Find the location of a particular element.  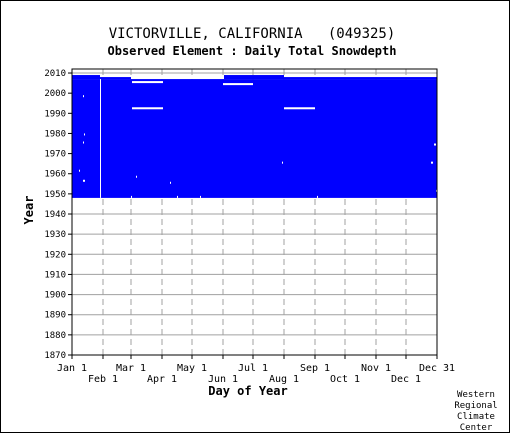

x-tick-label: Dec 1 is located at coordinates (406, 379).